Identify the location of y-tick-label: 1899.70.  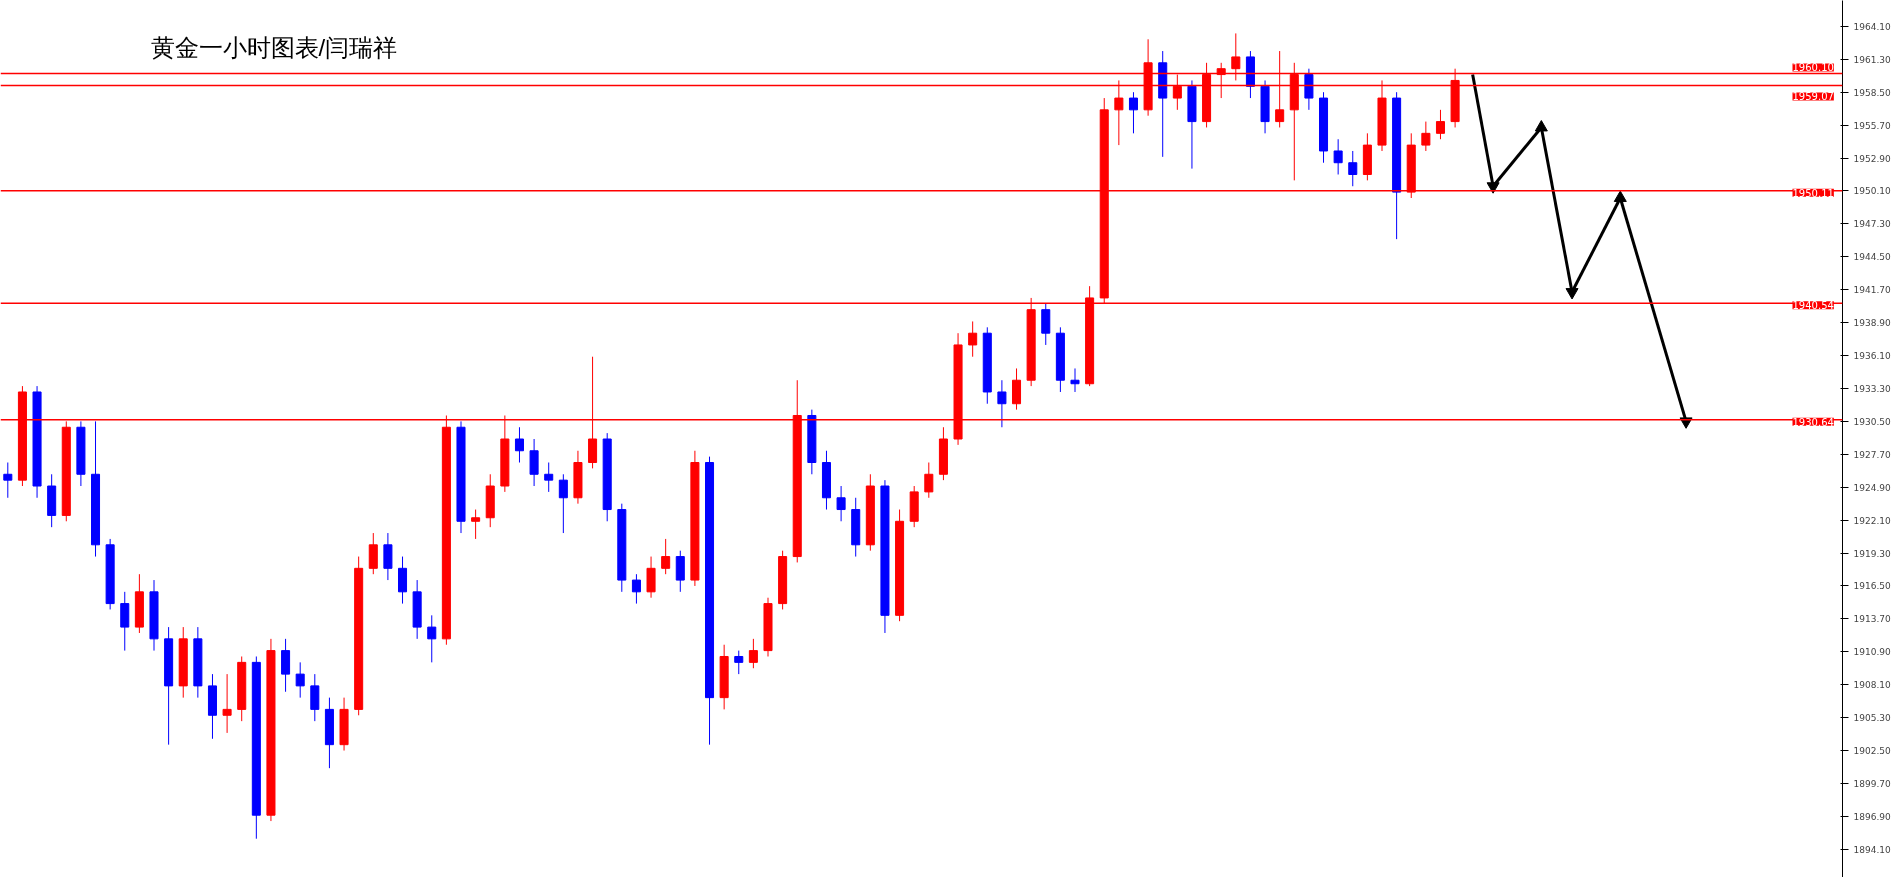
(1872, 783).